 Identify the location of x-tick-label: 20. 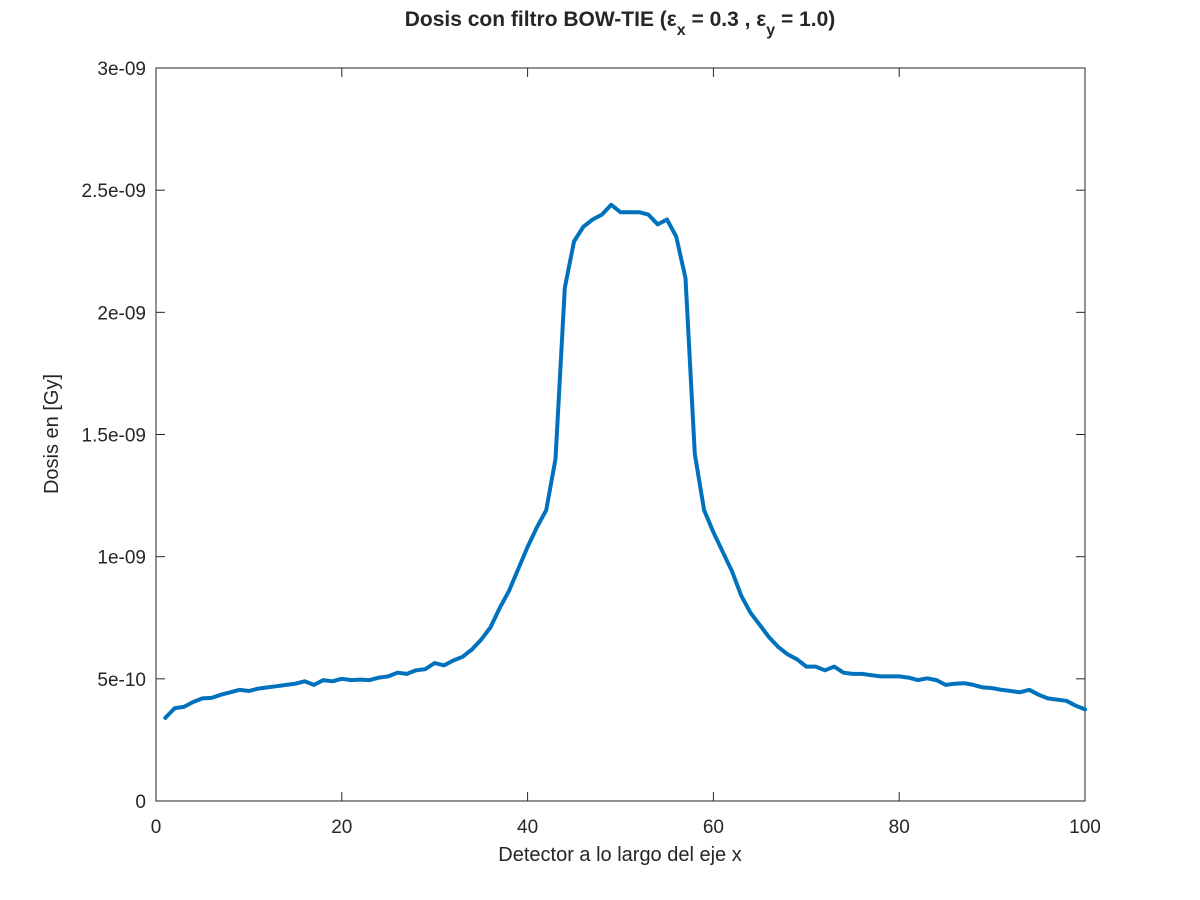
(341, 827).